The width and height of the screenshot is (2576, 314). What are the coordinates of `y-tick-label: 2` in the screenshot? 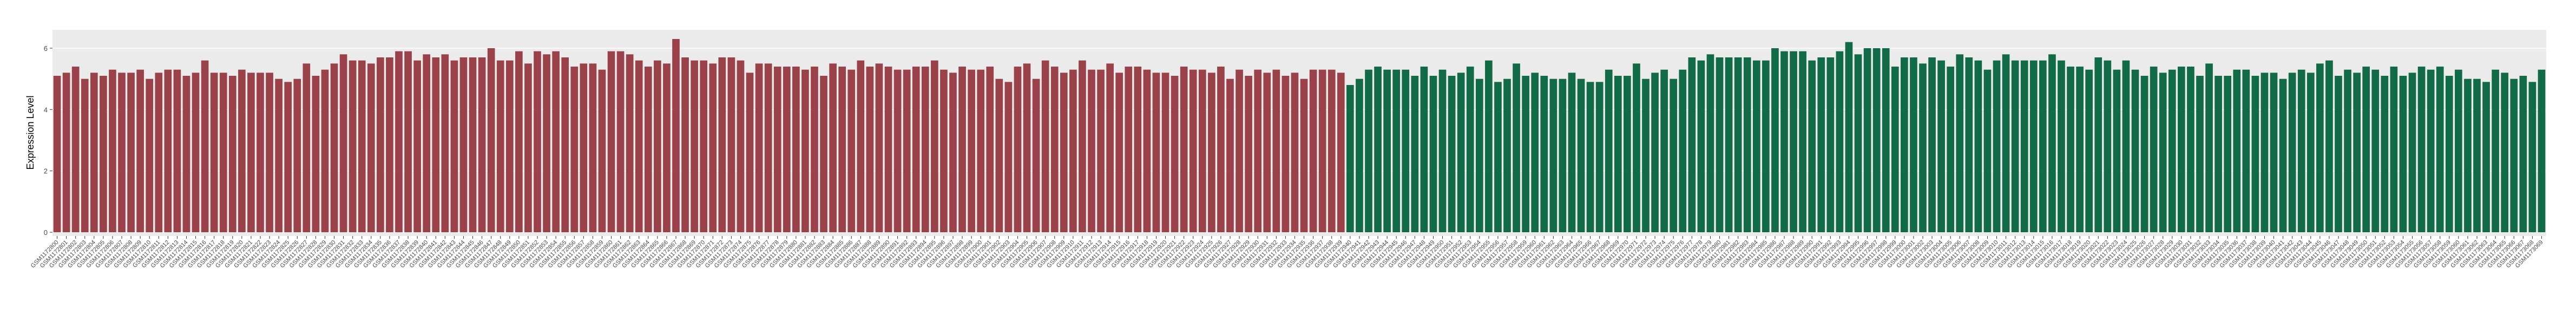 It's located at (46, 171).